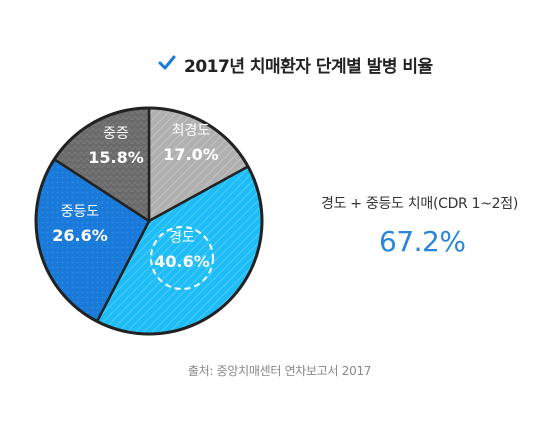  I want to click on source-note: 출처: 중앙치매센터 연차보고서 2017, so click(279, 371).